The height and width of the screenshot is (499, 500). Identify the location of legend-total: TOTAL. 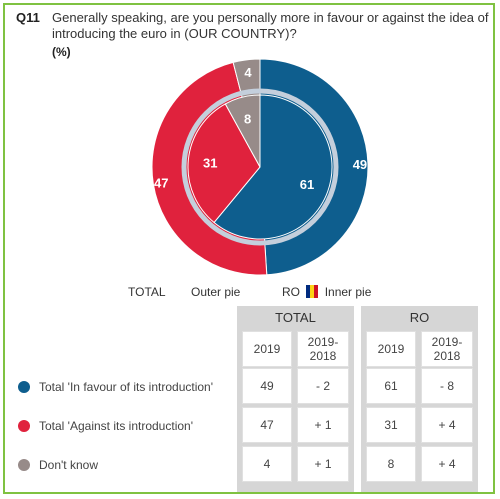
(147, 292).